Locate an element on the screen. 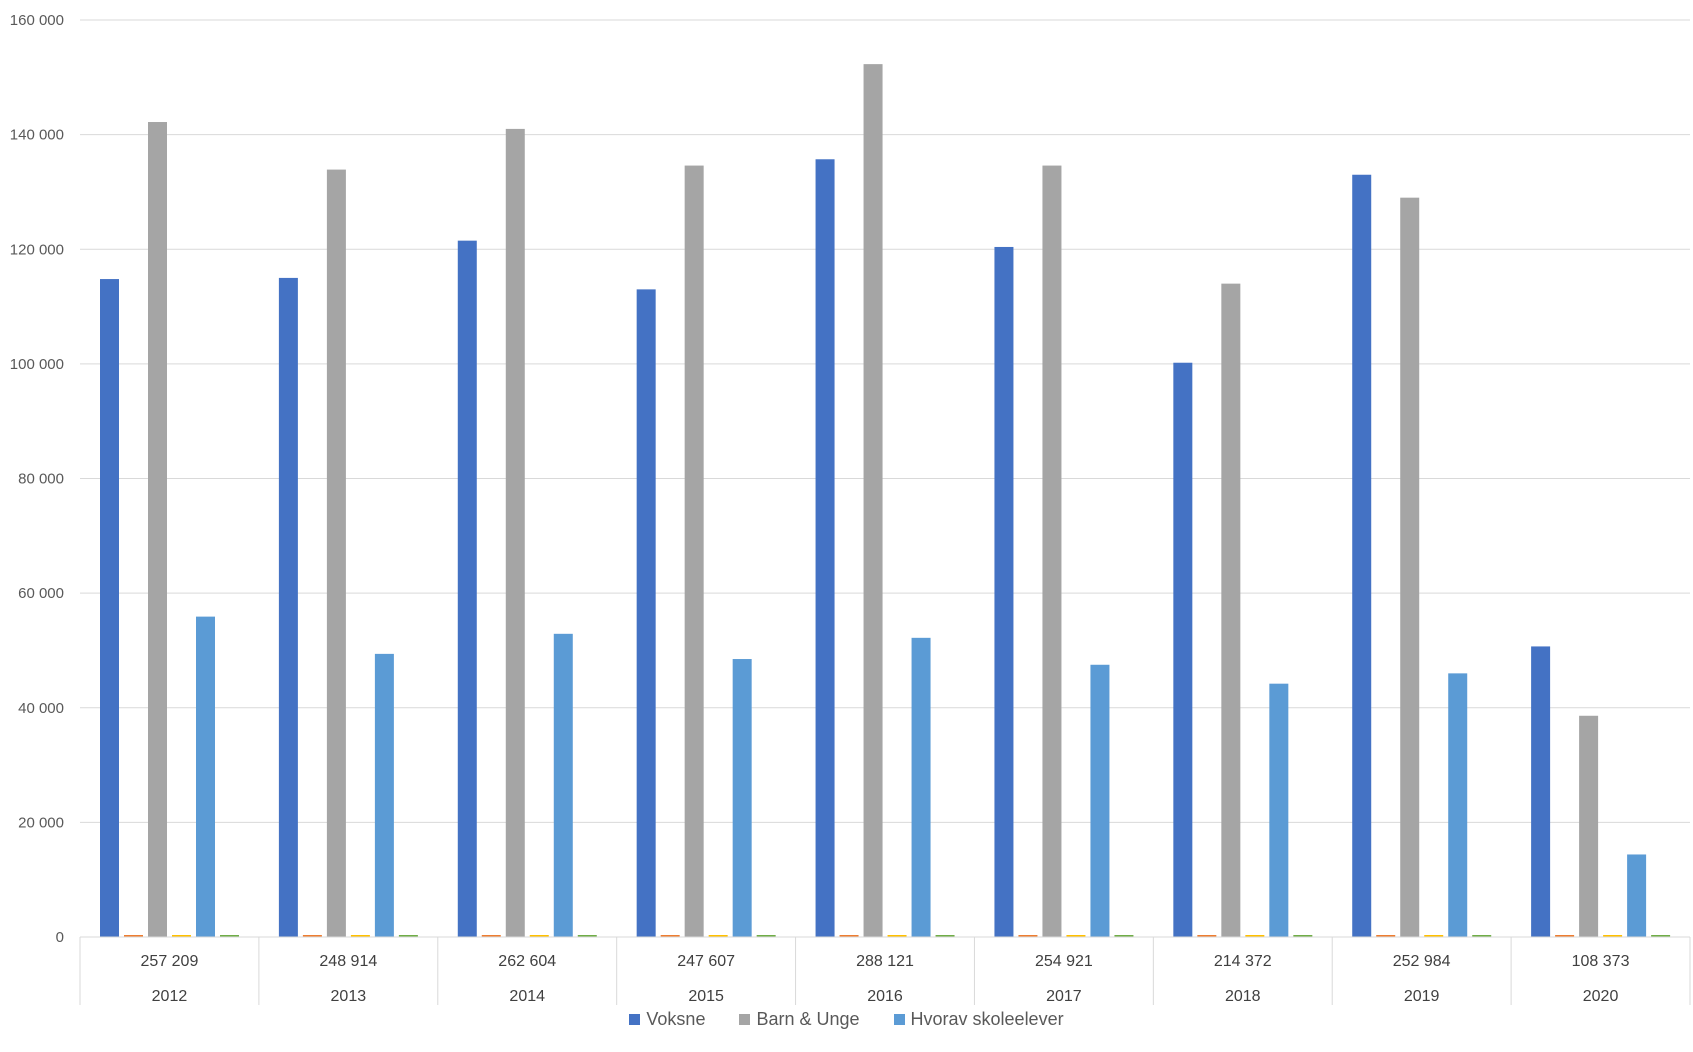 The height and width of the screenshot is (1052, 1693). bar-series-3-2016 is located at coordinates (897, 936).